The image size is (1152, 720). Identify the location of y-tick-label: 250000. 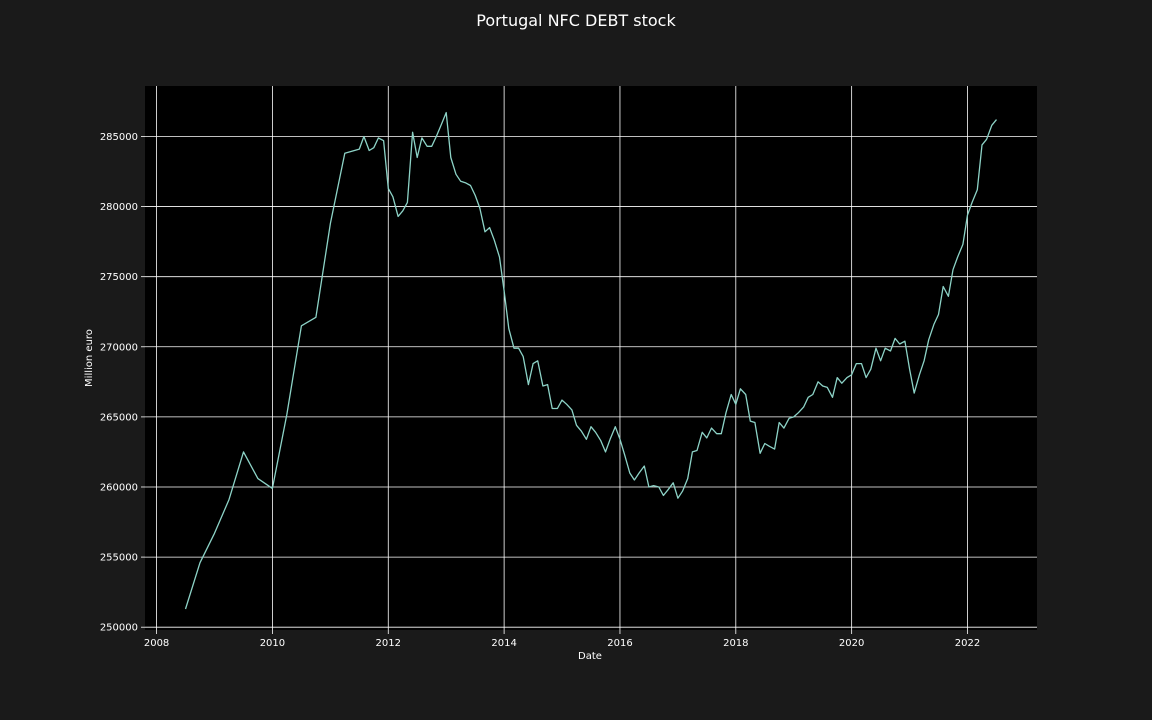
(119, 628).